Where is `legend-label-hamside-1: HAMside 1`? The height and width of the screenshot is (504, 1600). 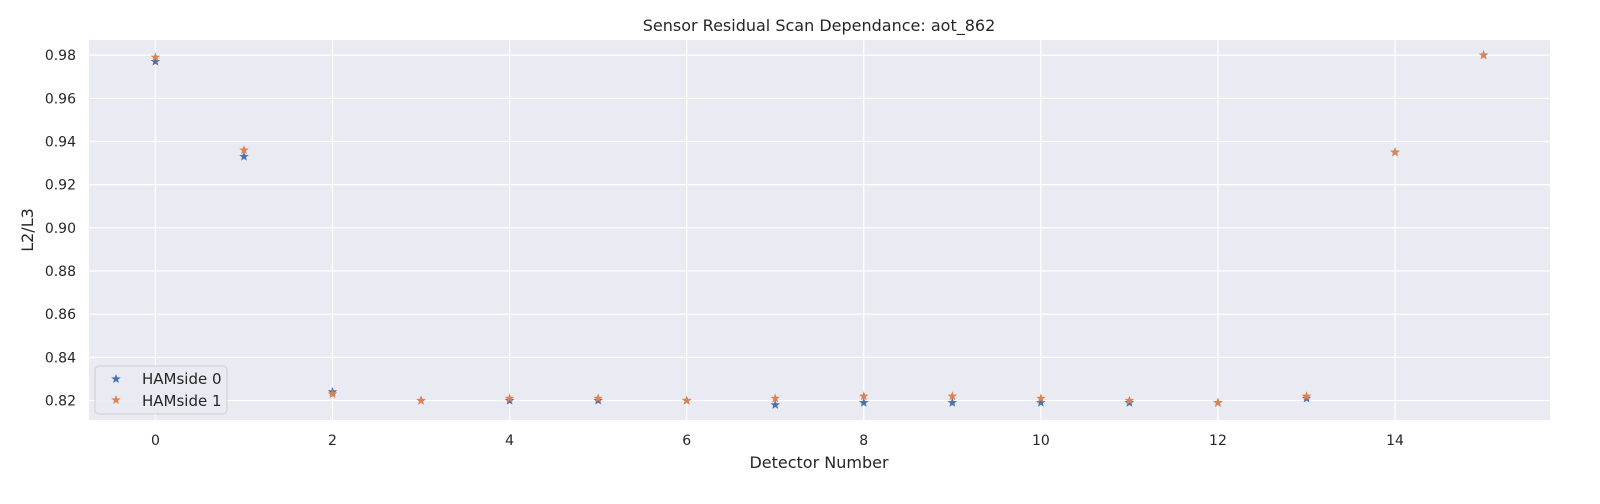
legend-label-hamside-1: HAMside 1 is located at coordinates (182, 401).